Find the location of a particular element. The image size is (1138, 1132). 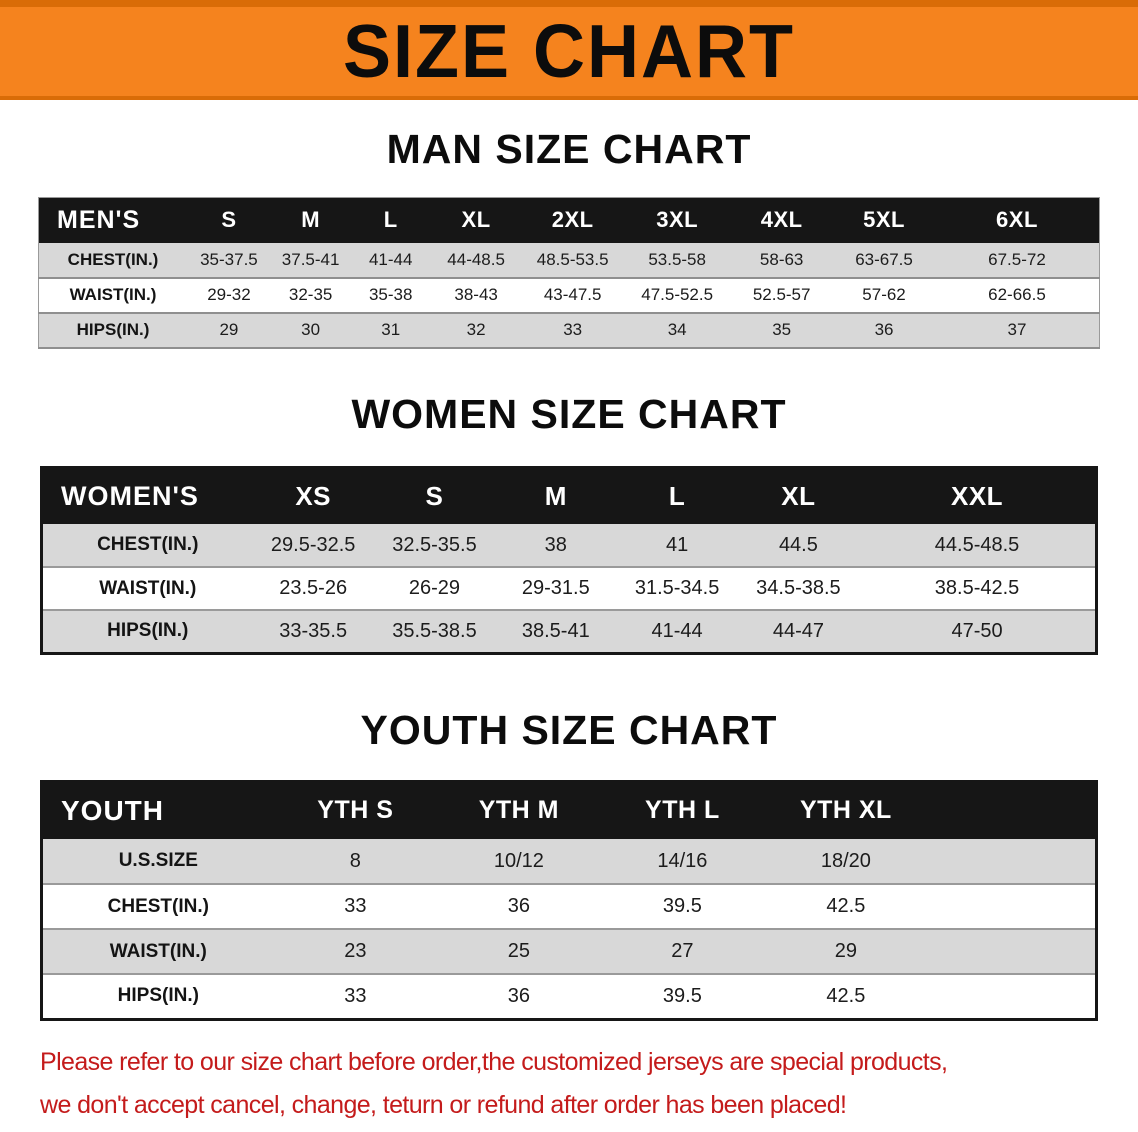

size-cell: 35 is located at coordinates (782, 330).